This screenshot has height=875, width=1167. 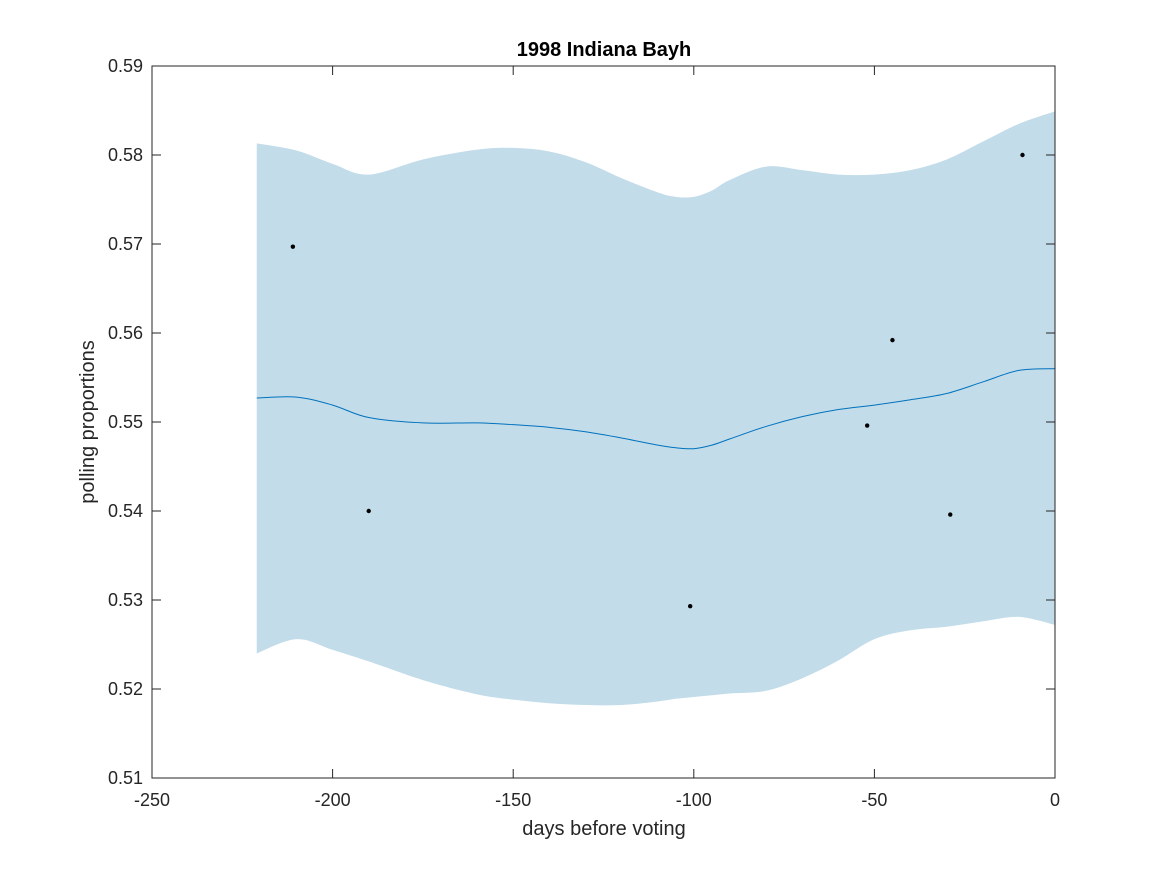 I want to click on y-tick-label: 0.51, so click(x=125, y=778).